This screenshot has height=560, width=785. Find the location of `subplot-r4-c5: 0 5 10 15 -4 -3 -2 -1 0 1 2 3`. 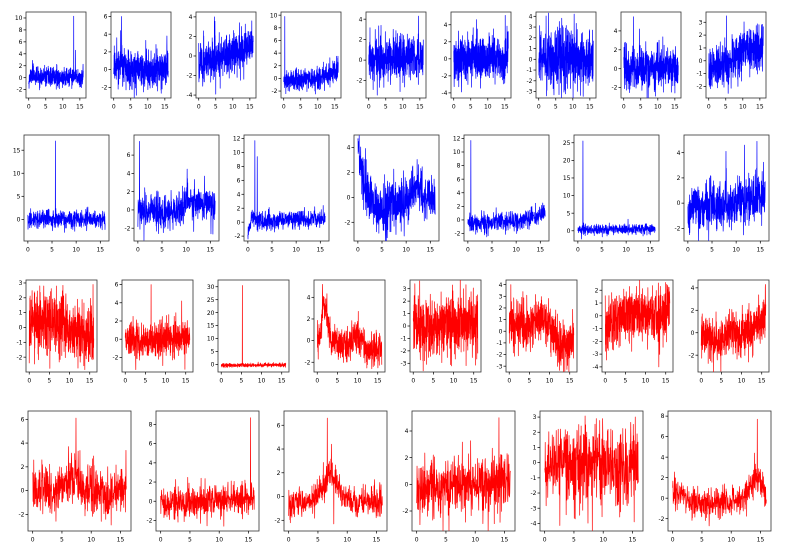

subplot-r4-c5: 0 5 10 15 -4 -3 -2 -1 0 1 2 3 is located at coordinates (587, 477).